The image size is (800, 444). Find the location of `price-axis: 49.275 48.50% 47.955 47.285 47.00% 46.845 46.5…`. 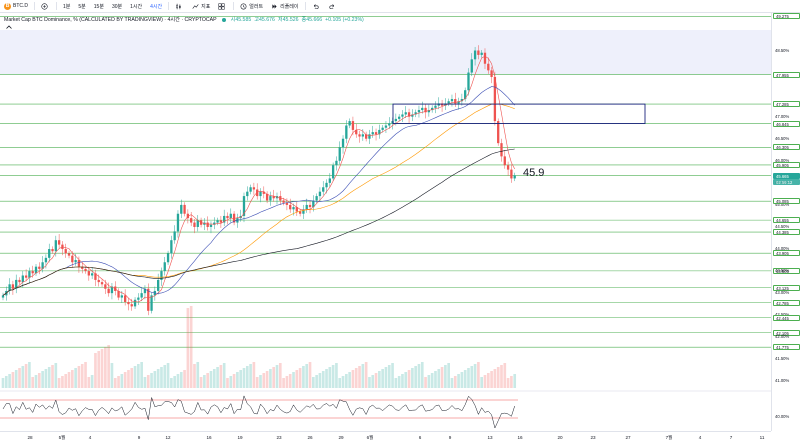

price-axis: 49.275 48.50% 47.955 47.285 47.00% 46.845 46.5… is located at coordinates (785, 222).